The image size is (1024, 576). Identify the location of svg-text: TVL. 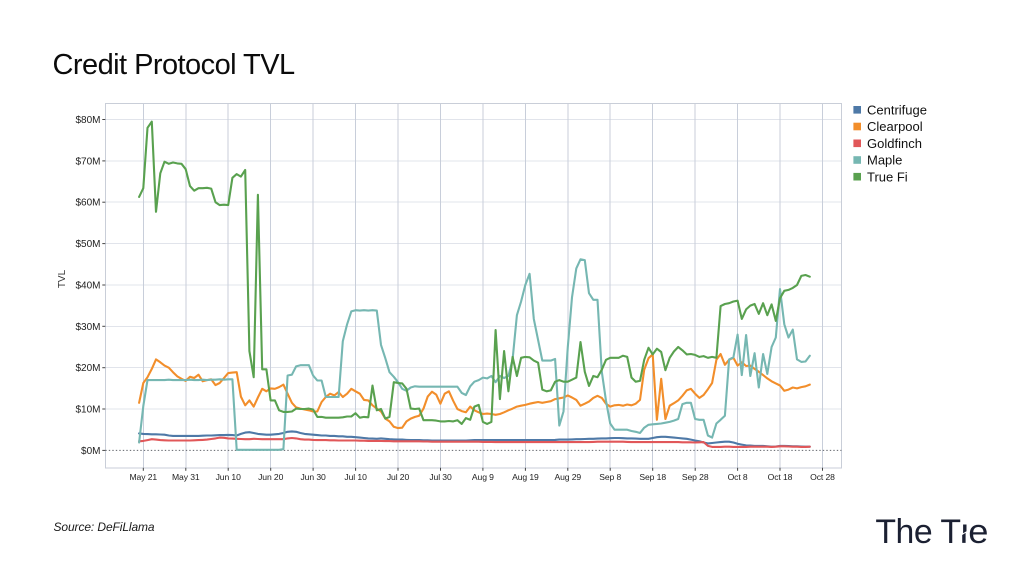
(62, 278).